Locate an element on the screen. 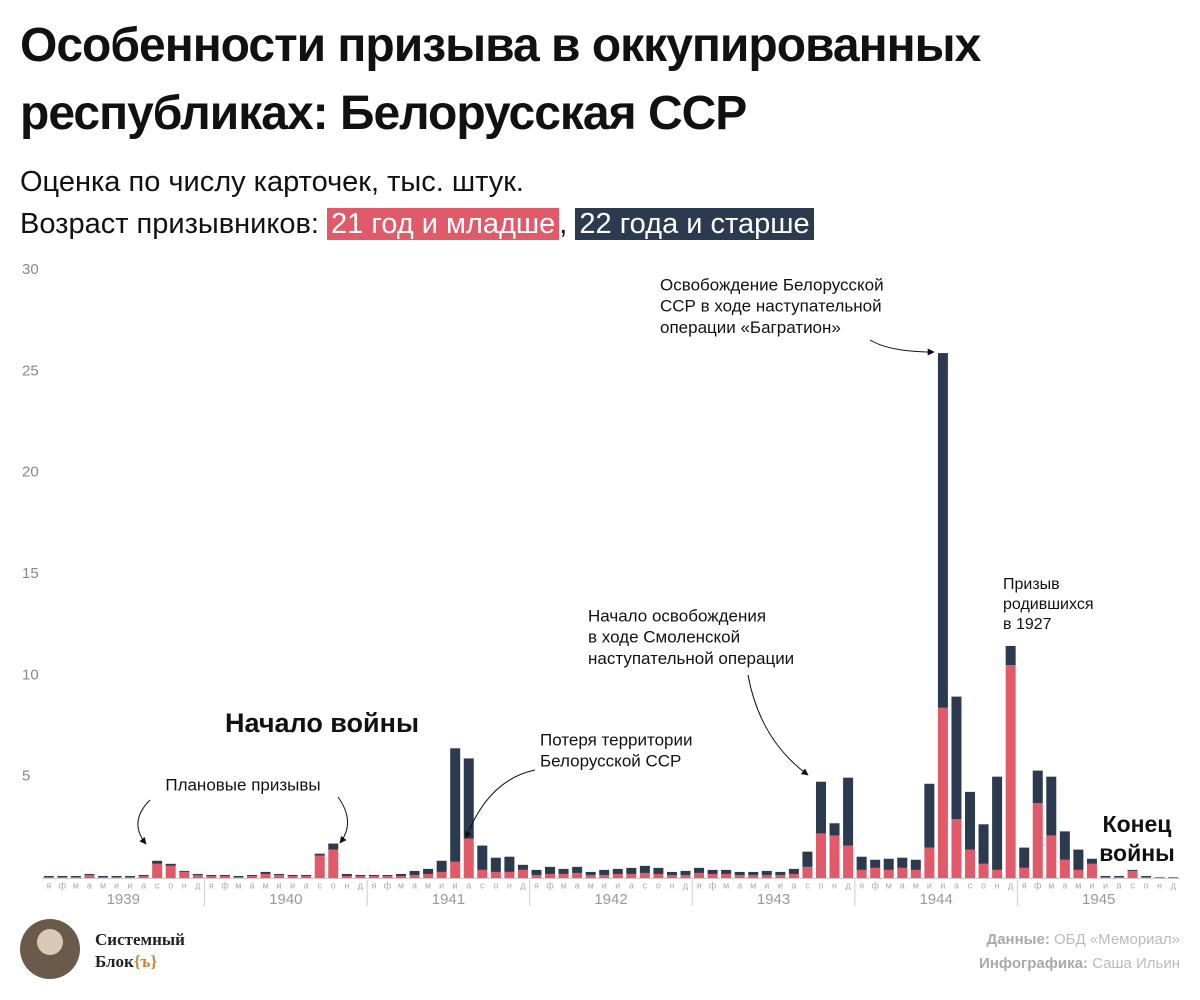  source: Данные: ОБД «Мемориал» is located at coordinates (1079, 940).